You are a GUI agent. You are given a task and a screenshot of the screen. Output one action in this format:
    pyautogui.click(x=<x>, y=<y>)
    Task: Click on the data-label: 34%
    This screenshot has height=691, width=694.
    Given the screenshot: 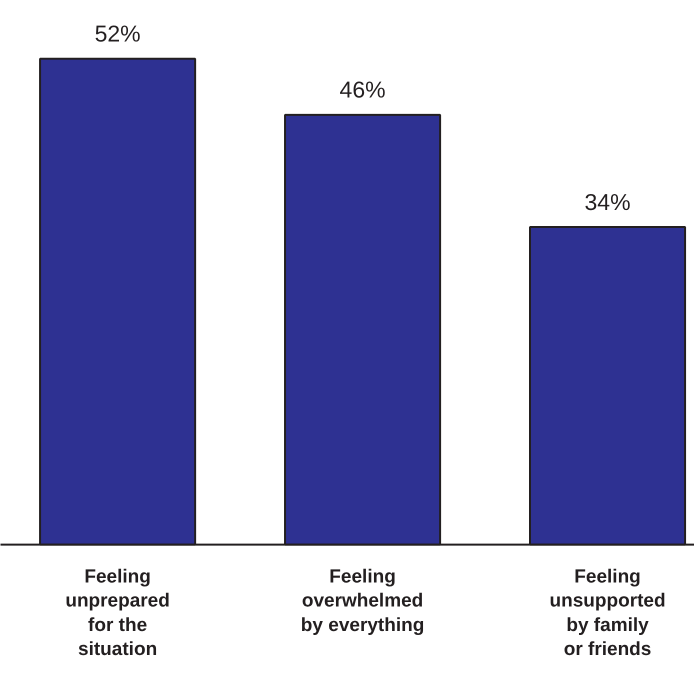 What is the action you would take?
    pyautogui.click(x=607, y=201)
    